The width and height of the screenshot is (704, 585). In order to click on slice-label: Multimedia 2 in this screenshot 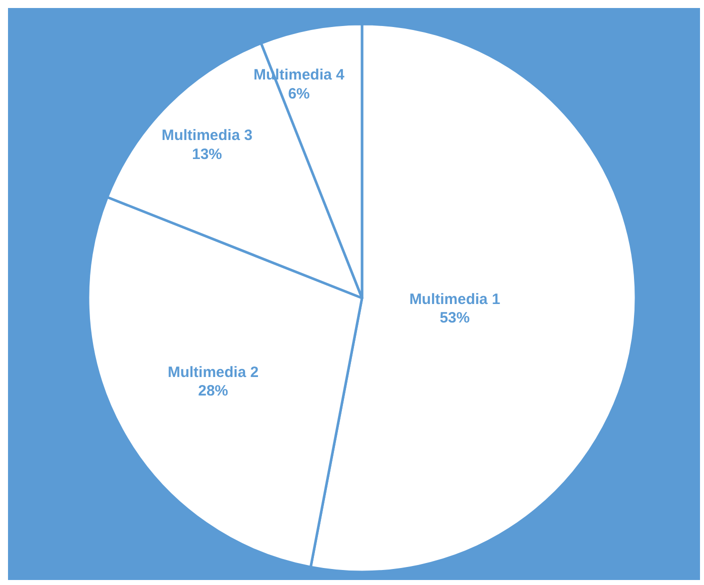, I will do `click(213, 372)`.